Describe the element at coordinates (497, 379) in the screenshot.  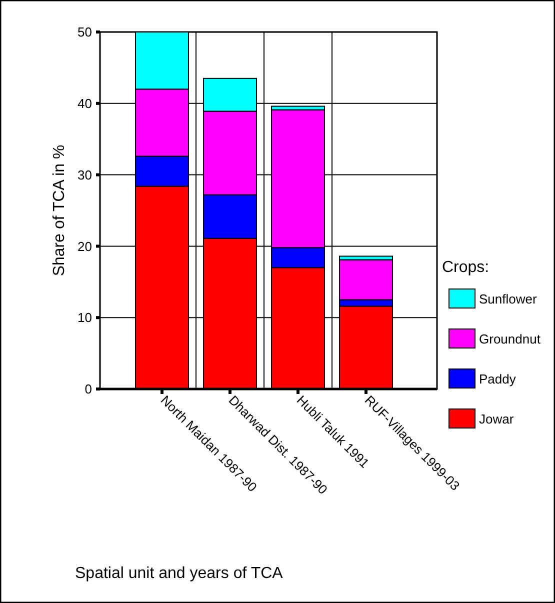
I see `legend-label: Paddy` at that location.